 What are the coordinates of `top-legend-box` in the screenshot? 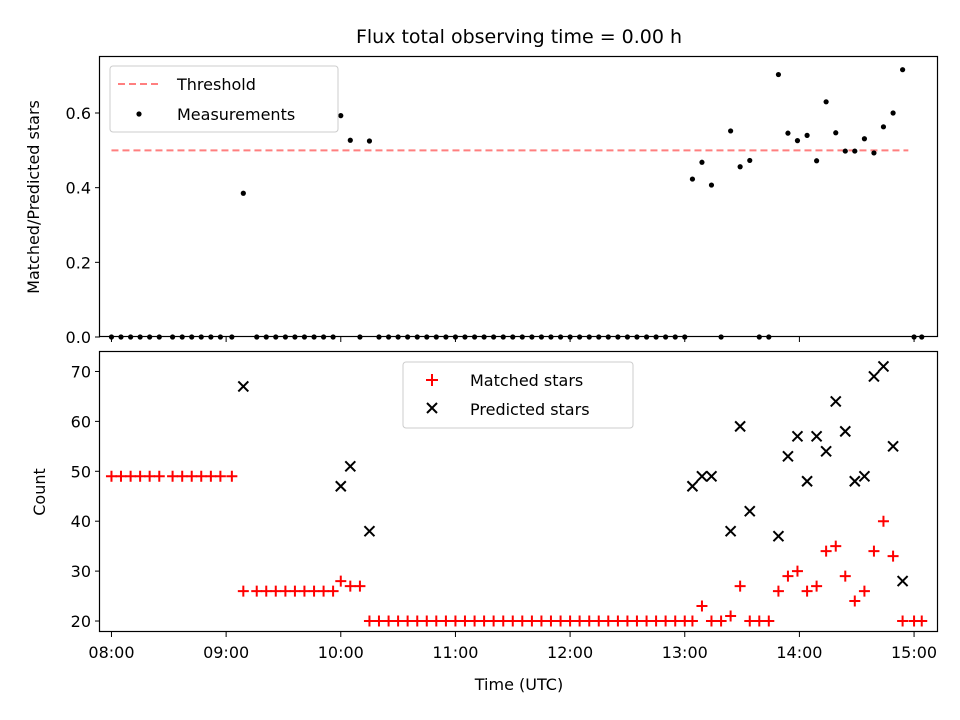 It's located at (224, 99).